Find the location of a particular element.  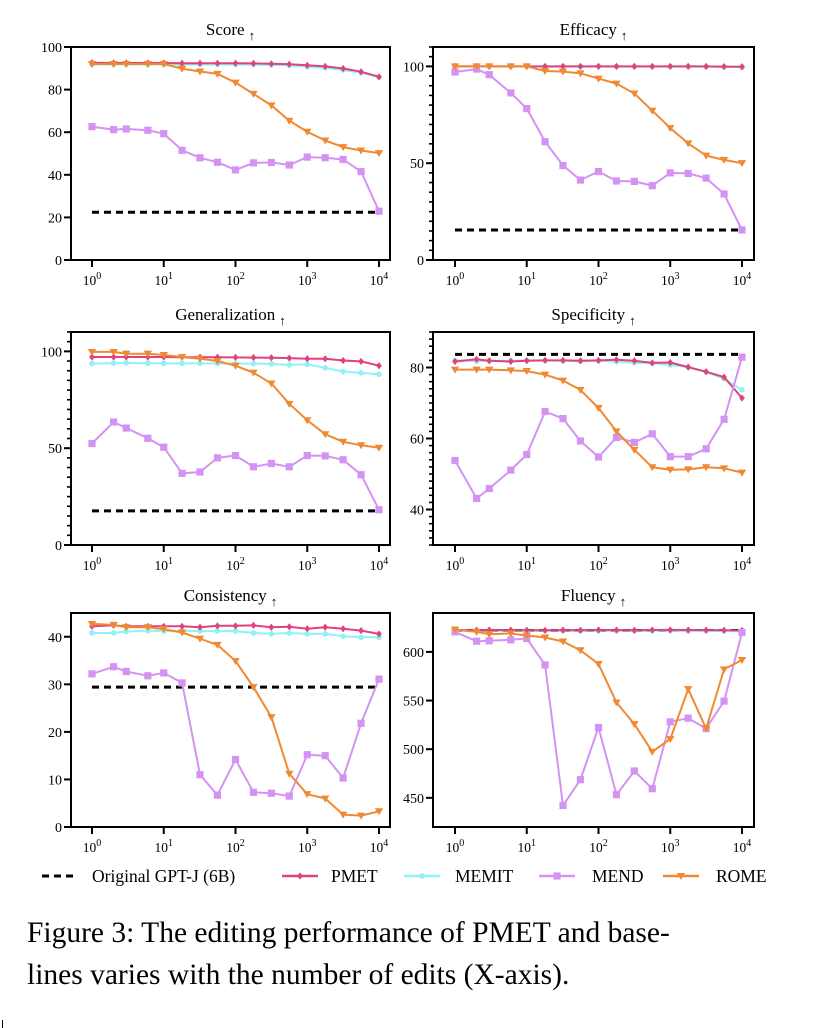

legend-item-rome: ROME is located at coordinates (715, 876).